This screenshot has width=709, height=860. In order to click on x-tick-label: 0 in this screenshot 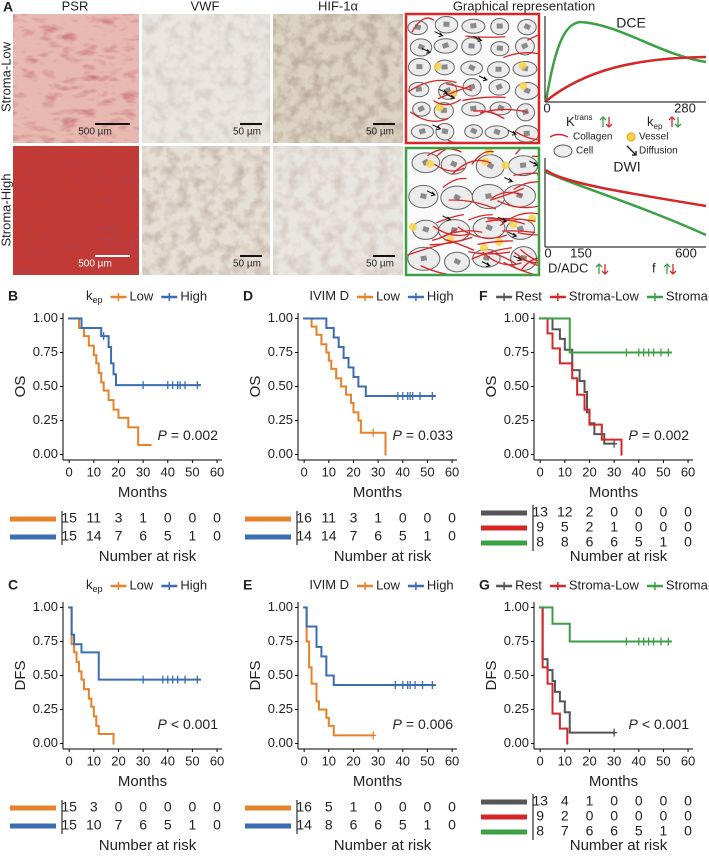, I will do `click(540, 471)`.